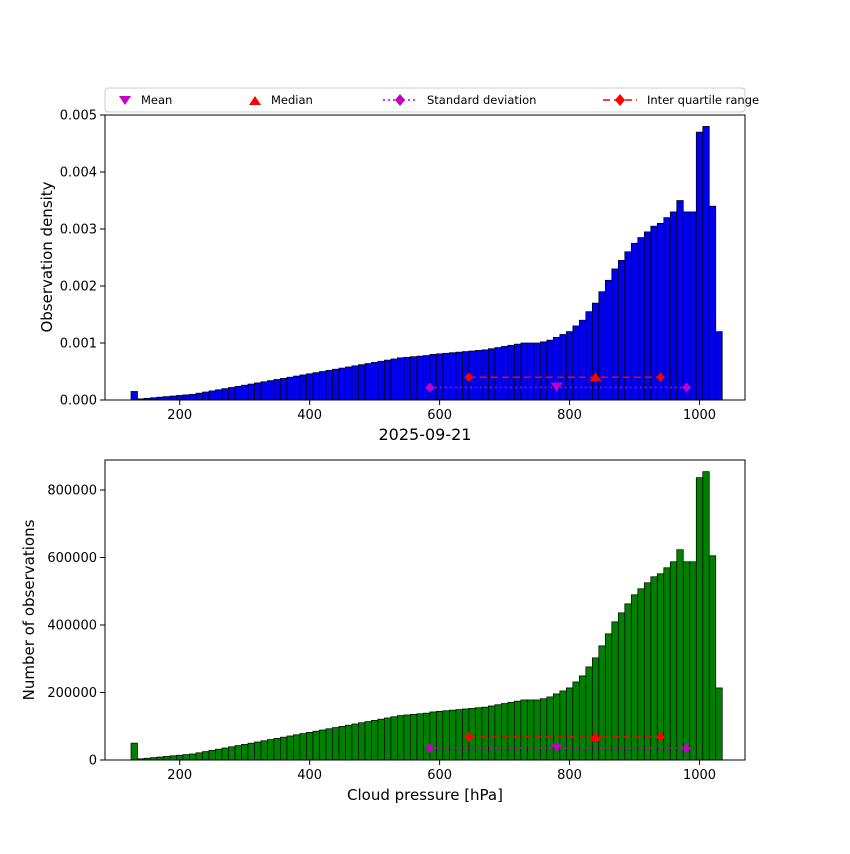  What do you see at coordinates (569, 415) in the screenshot?
I see `x-tick-label: 800` at bounding box center [569, 415].